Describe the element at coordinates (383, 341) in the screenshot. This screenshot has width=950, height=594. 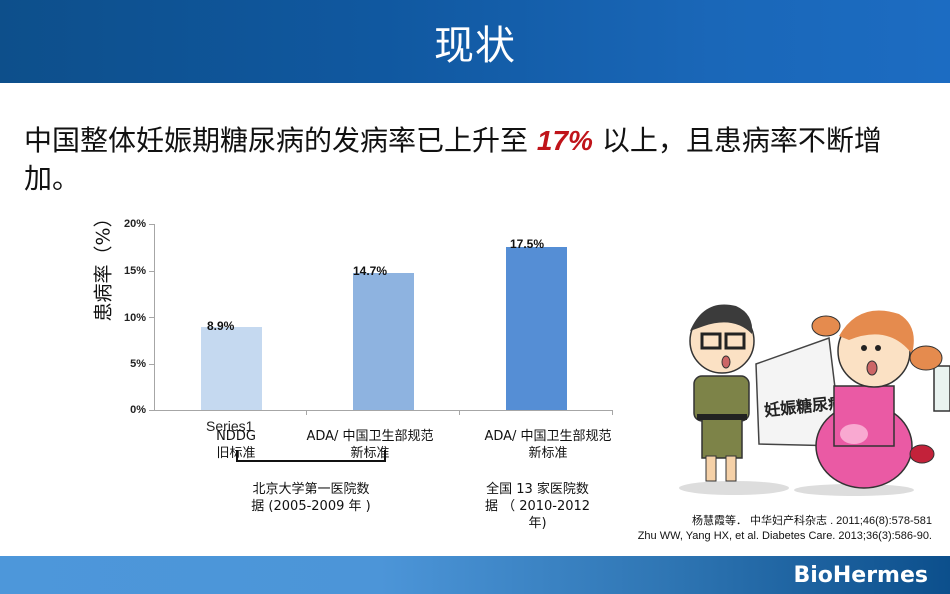
I see `bar-ada-beijing` at that location.